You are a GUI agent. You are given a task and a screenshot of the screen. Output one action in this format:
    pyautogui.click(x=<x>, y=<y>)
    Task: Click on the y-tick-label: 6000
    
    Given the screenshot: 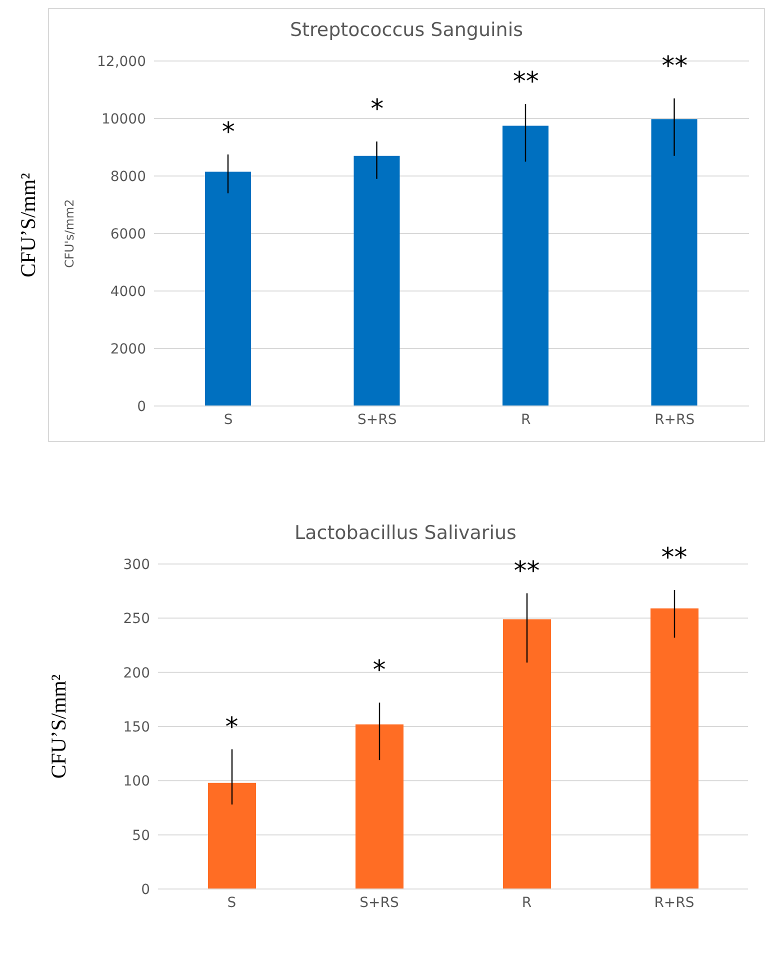 What is the action you would take?
    pyautogui.click(x=128, y=234)
    